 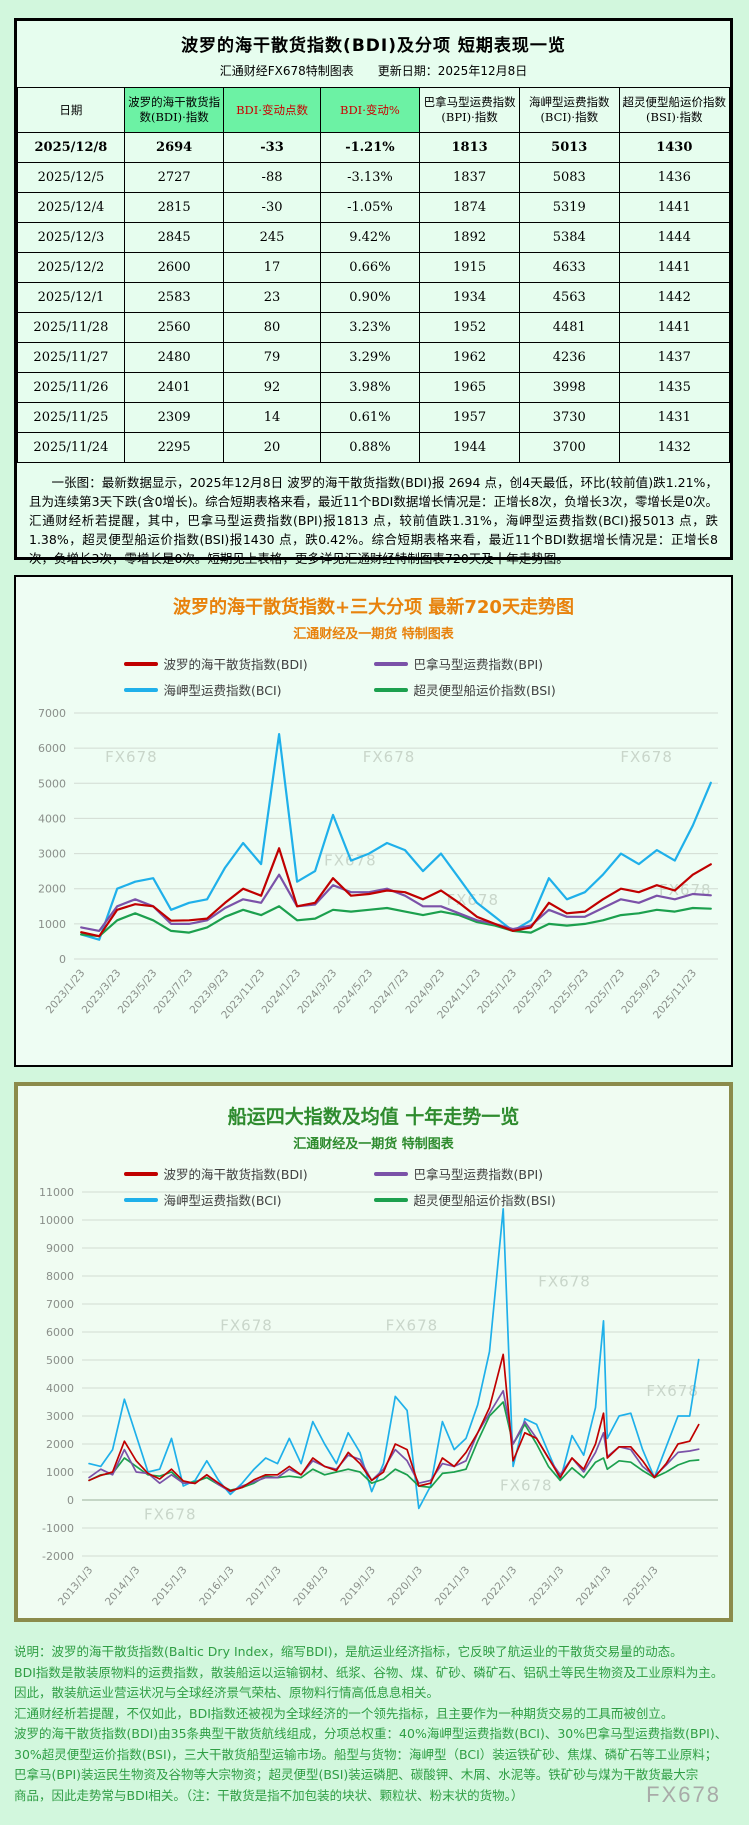 What do you see at coordinates (374, 297) in the screenshot?
I see `table-row: 2025/12/1 2583 23 0.90% 1934 4563 1442` at bounding box center [374, 297].